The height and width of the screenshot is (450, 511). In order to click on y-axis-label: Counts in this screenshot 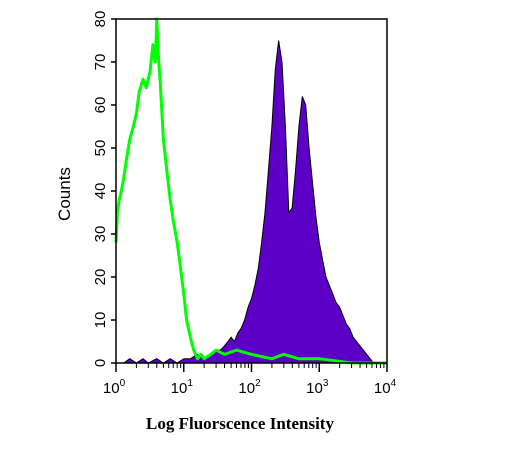, I will do `click(64, 194)`.